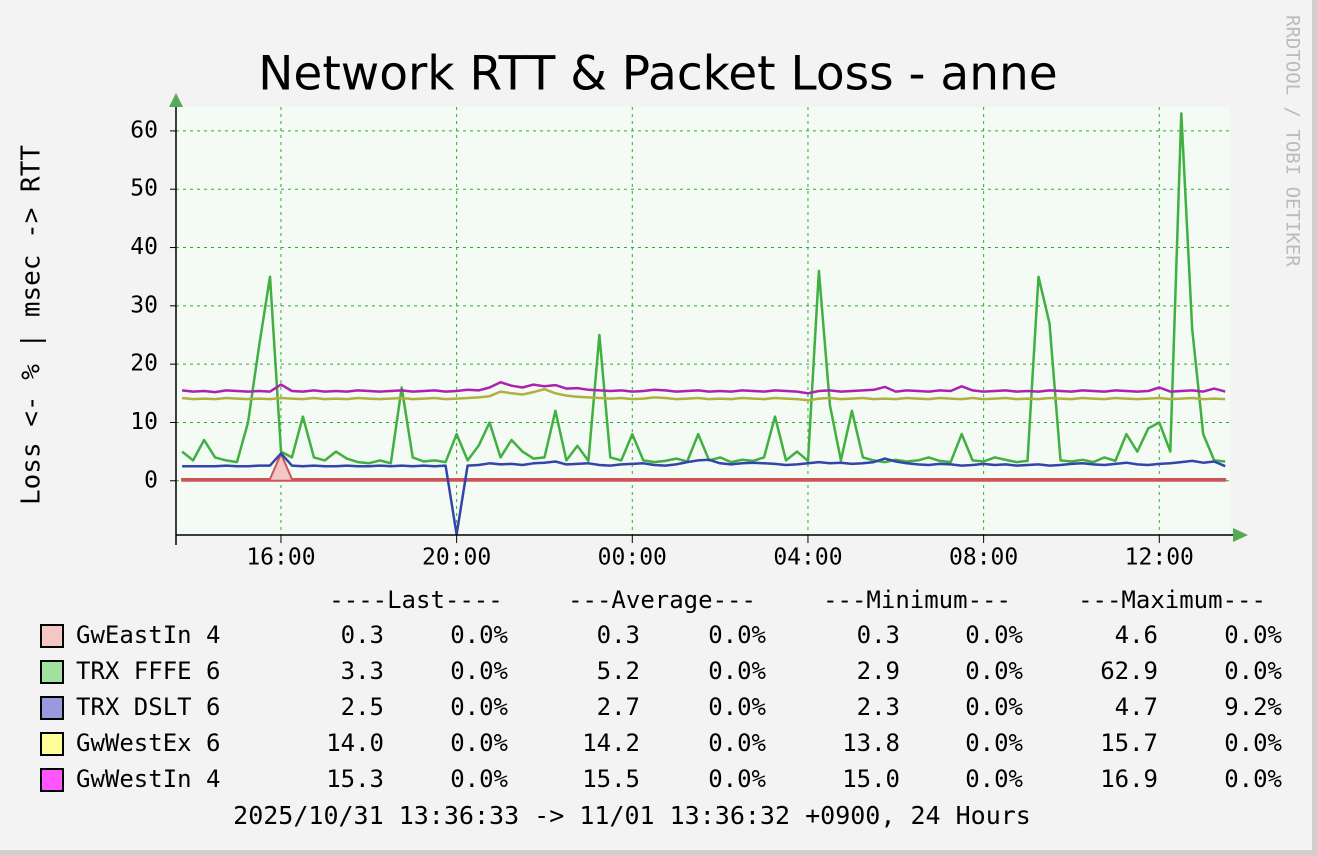  What do you see at coordinates (632, 558) in the screenshot?
I see `x-tick-label: 00:00` at bounding box center [632, 558].